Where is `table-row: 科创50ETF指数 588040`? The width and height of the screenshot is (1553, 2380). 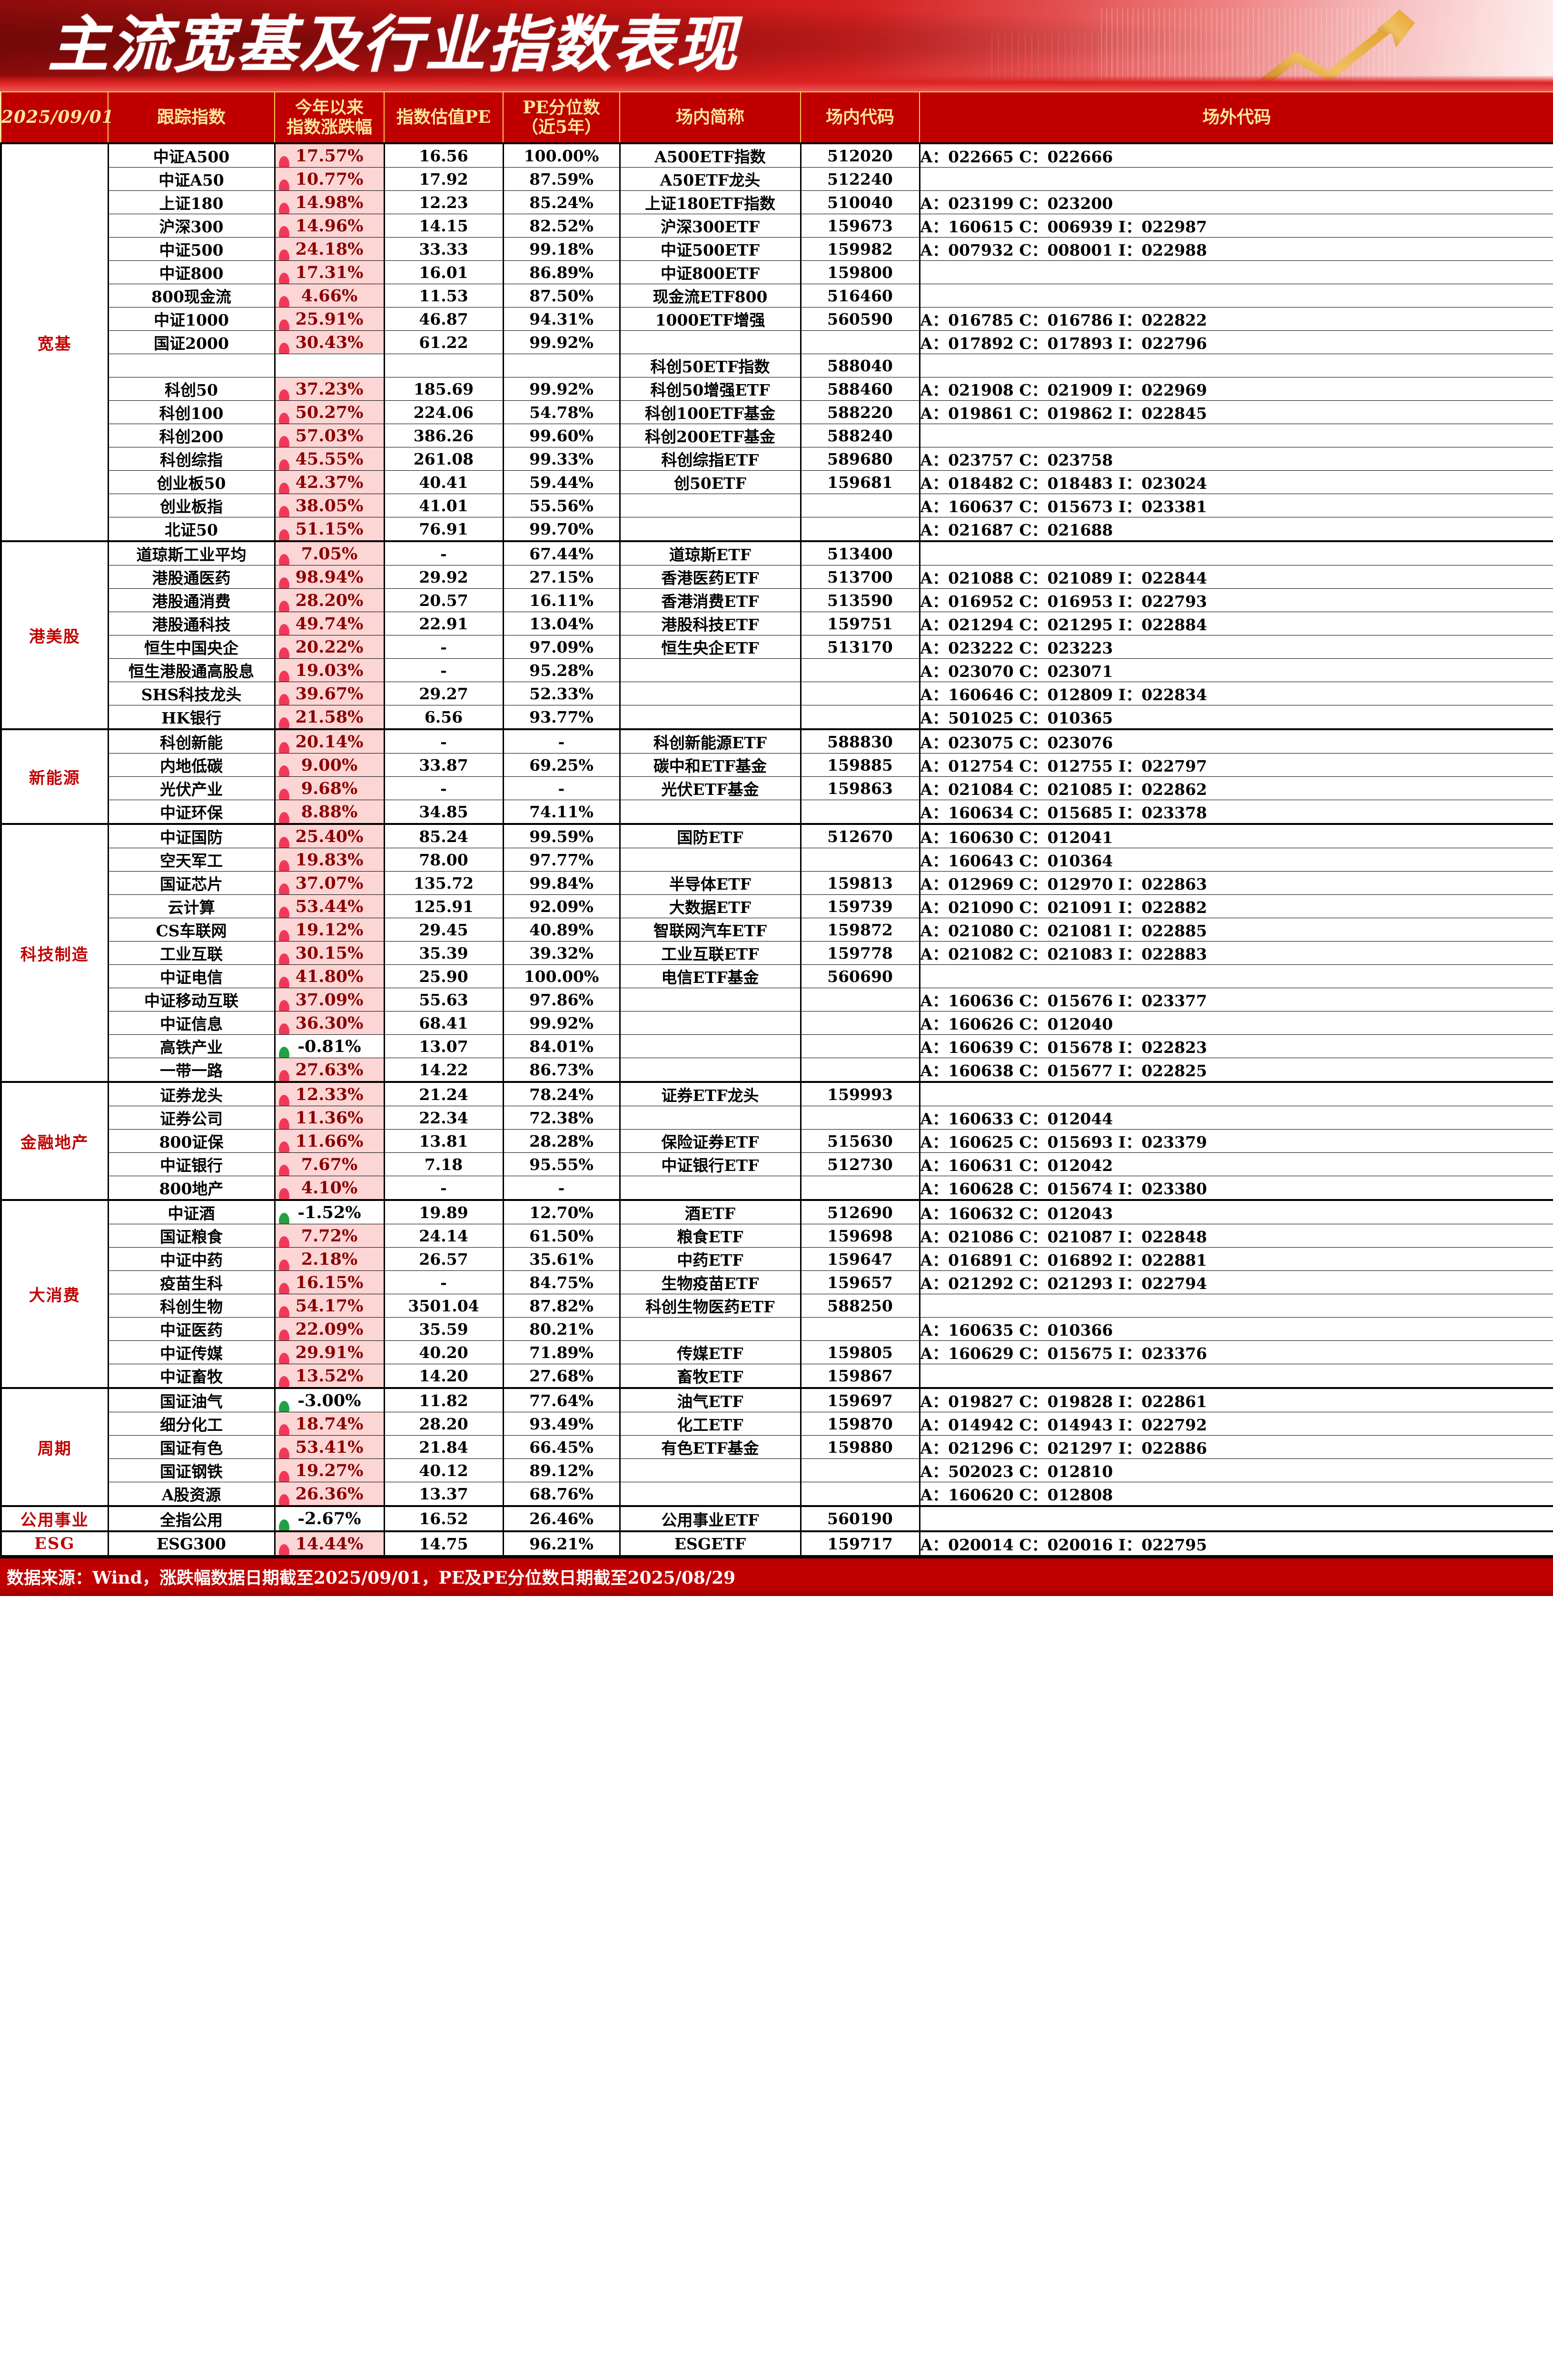 table-row: 科创50ETF指数 588040 is located at coordinates (777, 365).